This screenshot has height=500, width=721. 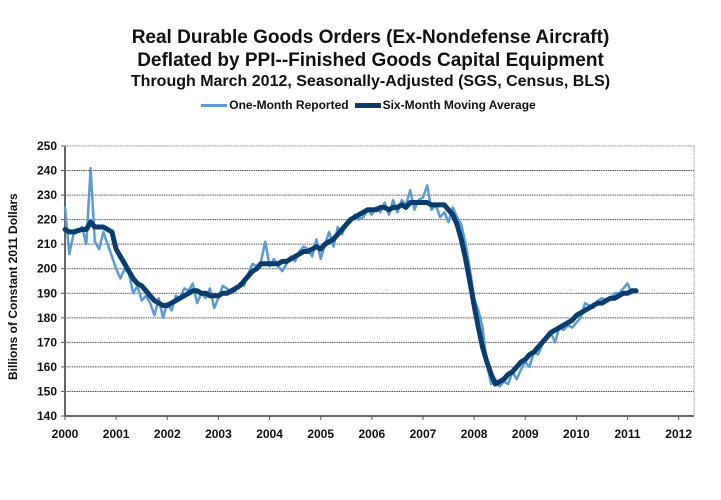 I want to click on x-tick-label: 2008, so click(x=474, y=434).